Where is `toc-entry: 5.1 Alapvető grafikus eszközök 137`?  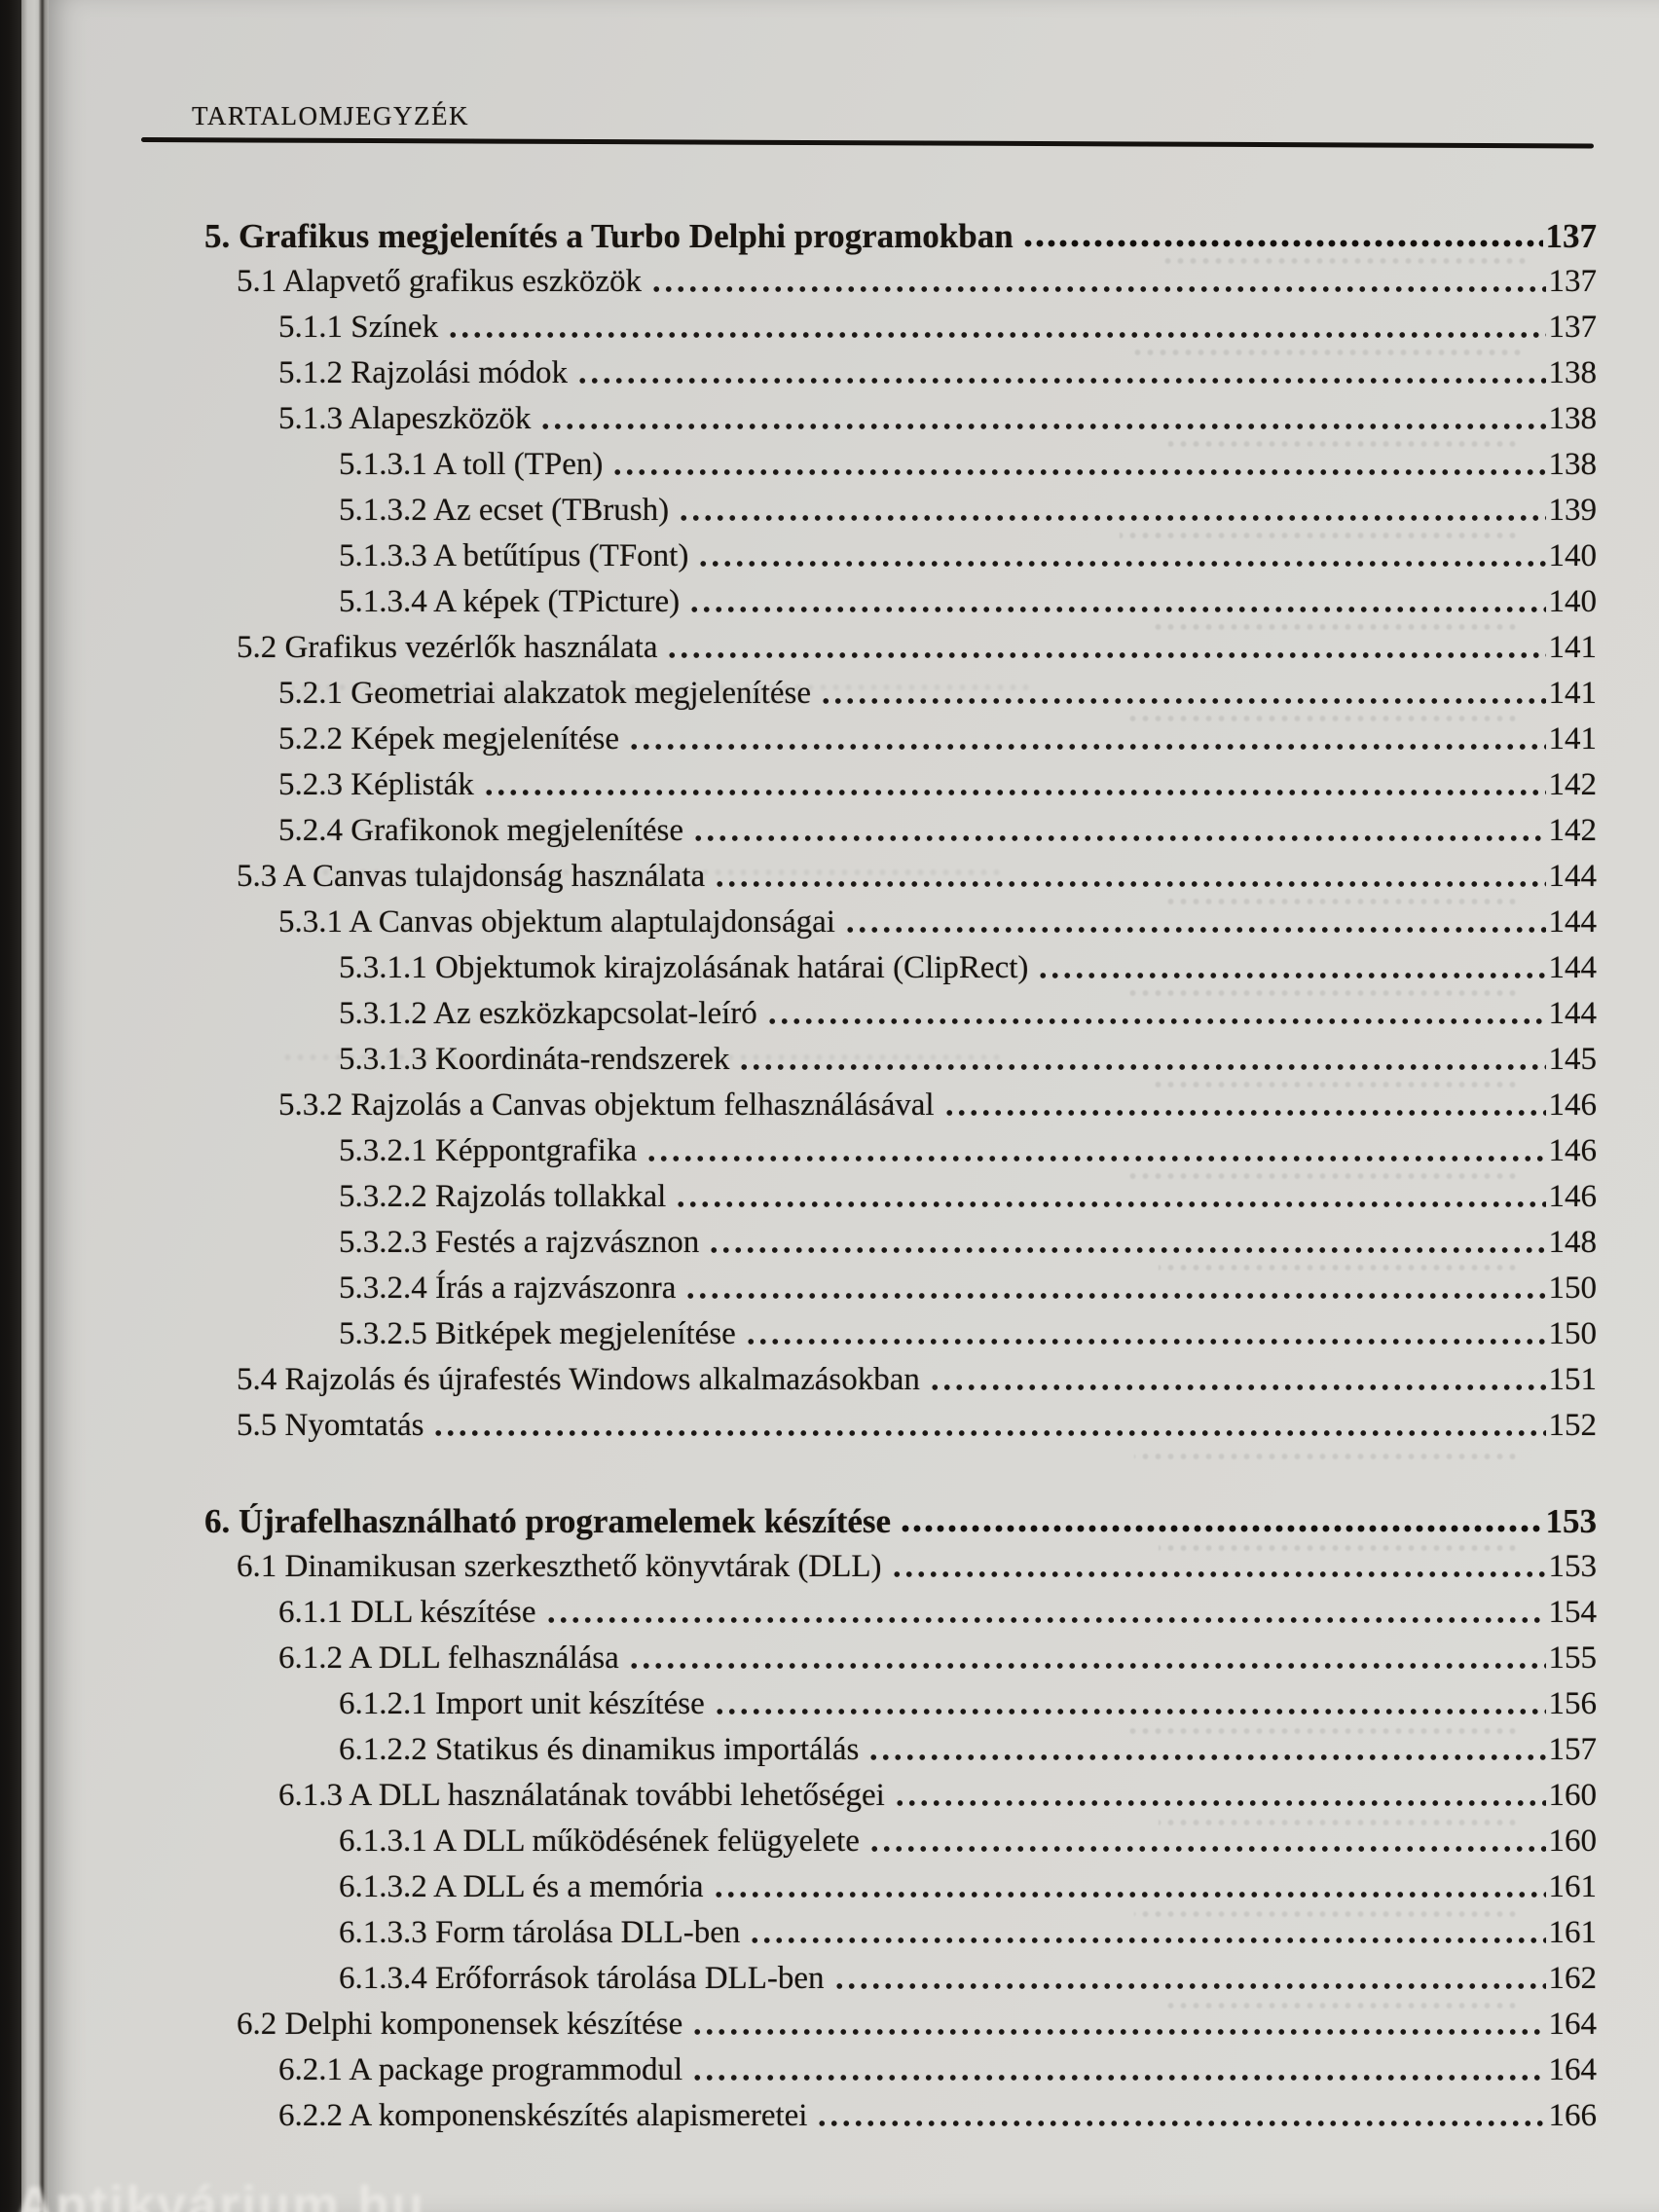 toc-entry: 5.1 Alapvető grafikus eszközök 137 is located at coordinates (900, 282).